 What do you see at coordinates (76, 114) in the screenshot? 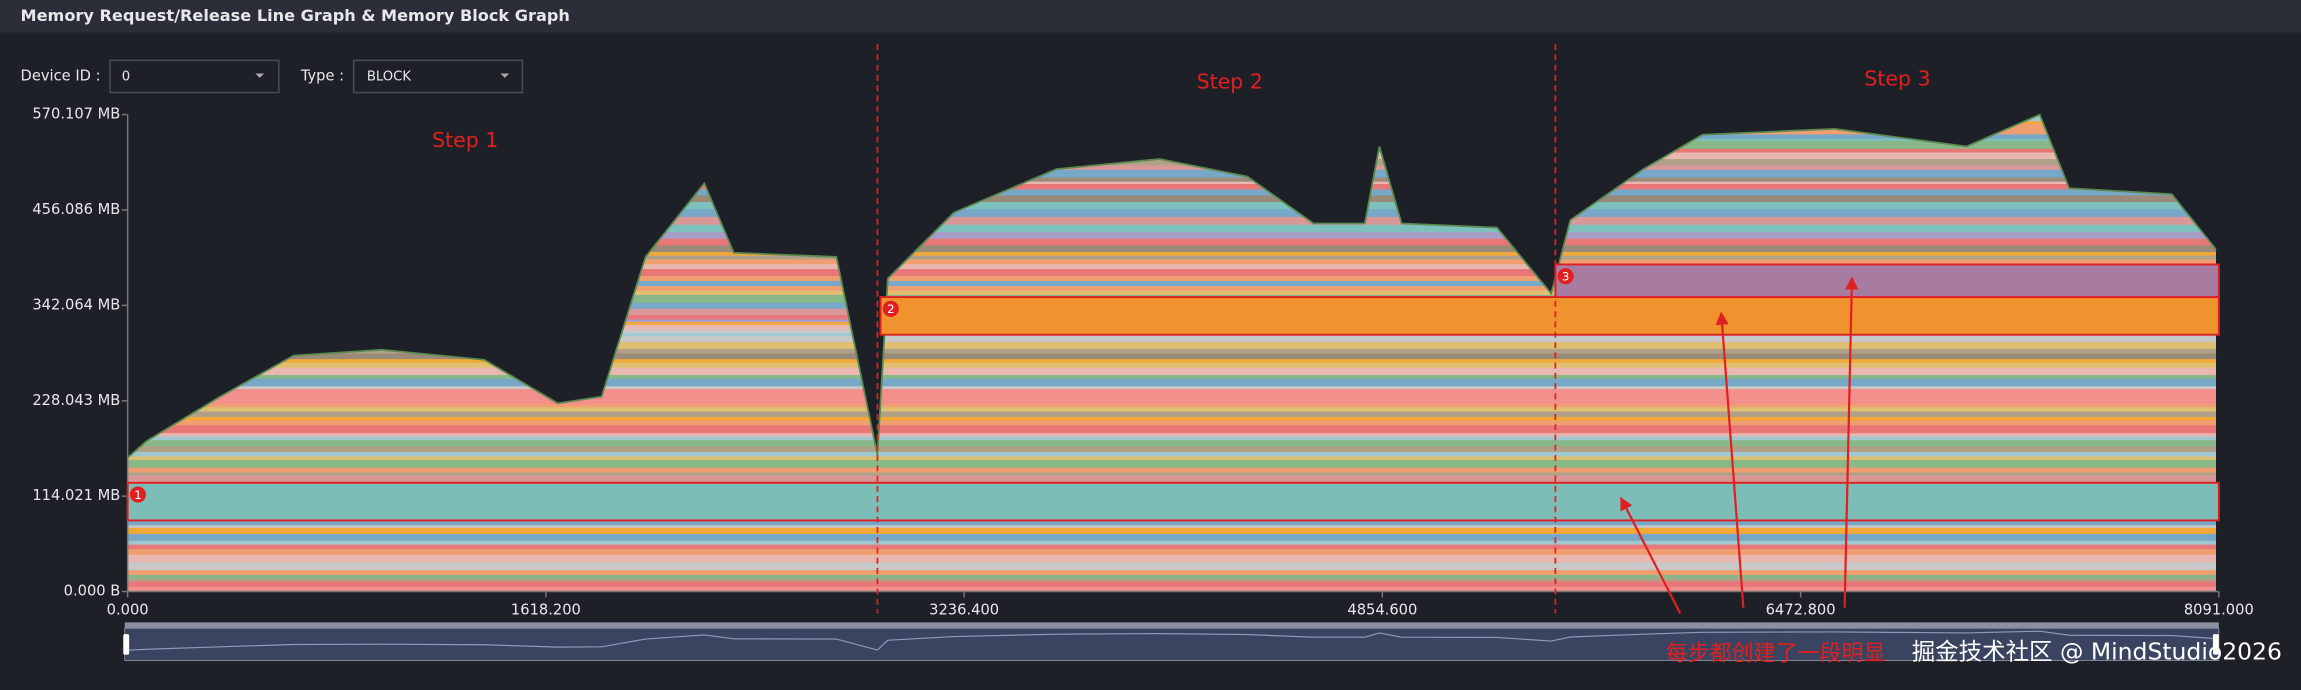
I see `y-tick-label: 570.107 MB` at bounding box center [76, 114].